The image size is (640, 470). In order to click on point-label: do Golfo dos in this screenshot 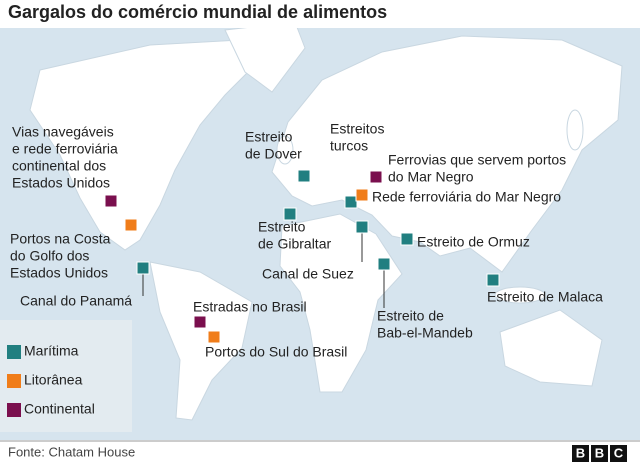, I will do `click(49, 256)`.